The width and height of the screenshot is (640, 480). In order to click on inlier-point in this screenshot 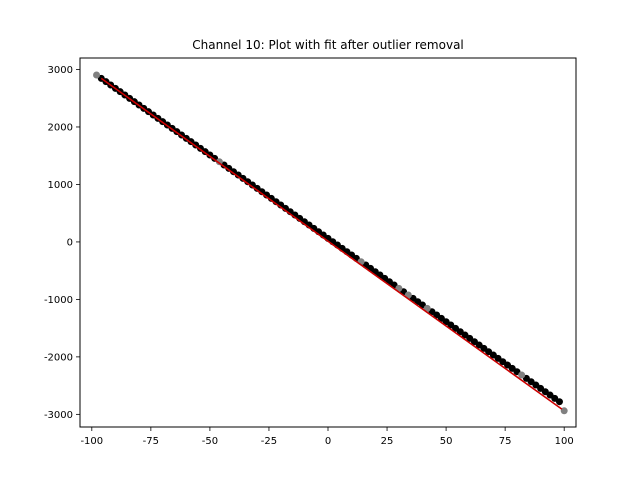, I will do `click(559, 402)`.